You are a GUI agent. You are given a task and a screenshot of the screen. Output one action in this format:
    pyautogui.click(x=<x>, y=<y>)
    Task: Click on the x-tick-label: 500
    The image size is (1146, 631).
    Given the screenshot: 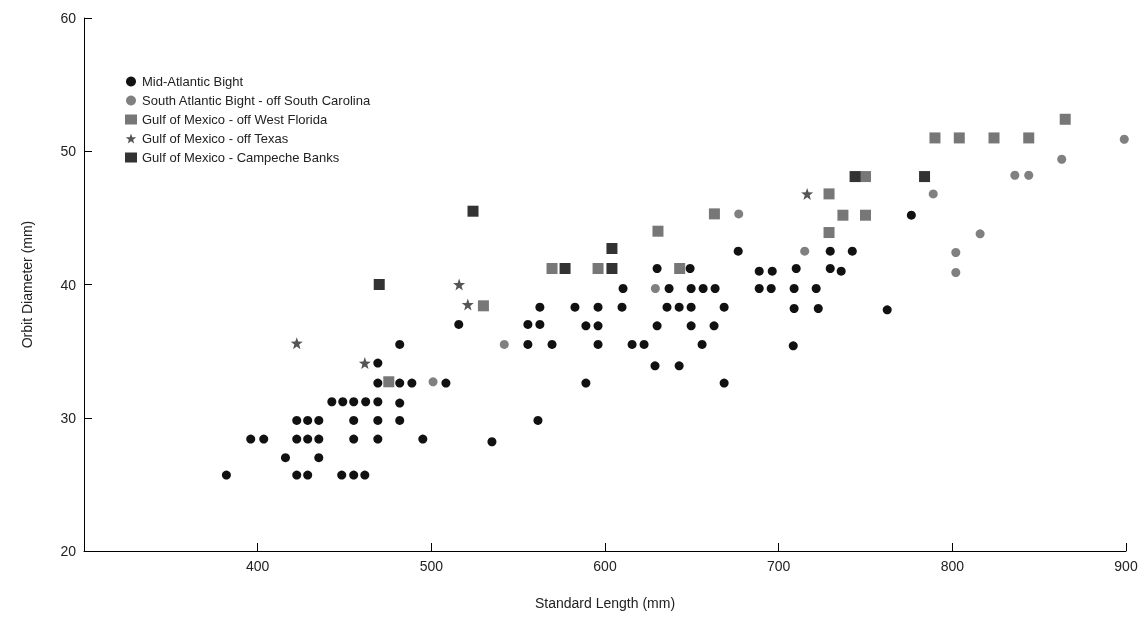 What is the action you would take?
    pyautogui.click(x=431, y=566)
    